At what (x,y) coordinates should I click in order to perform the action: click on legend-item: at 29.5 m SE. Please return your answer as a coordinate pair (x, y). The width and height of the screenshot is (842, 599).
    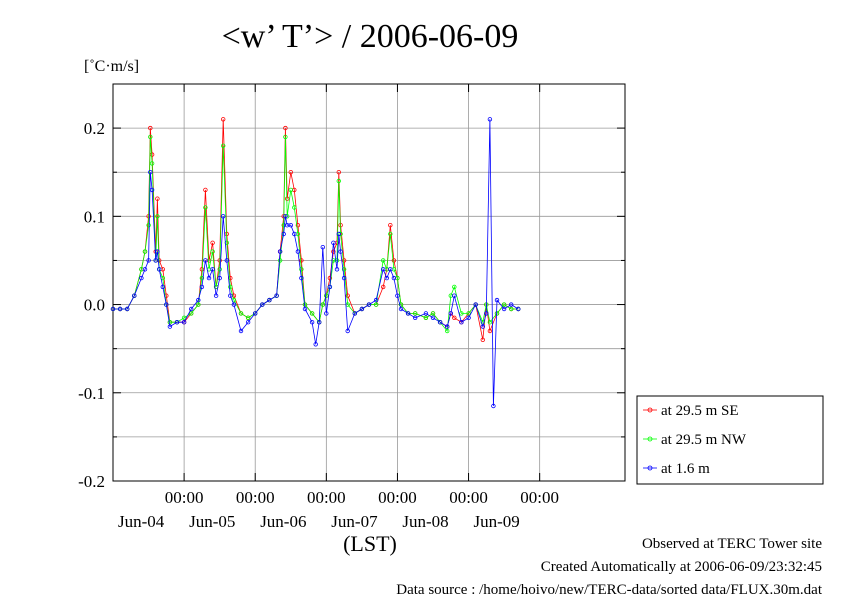
    Looking at the image, I should click on (691, 411).